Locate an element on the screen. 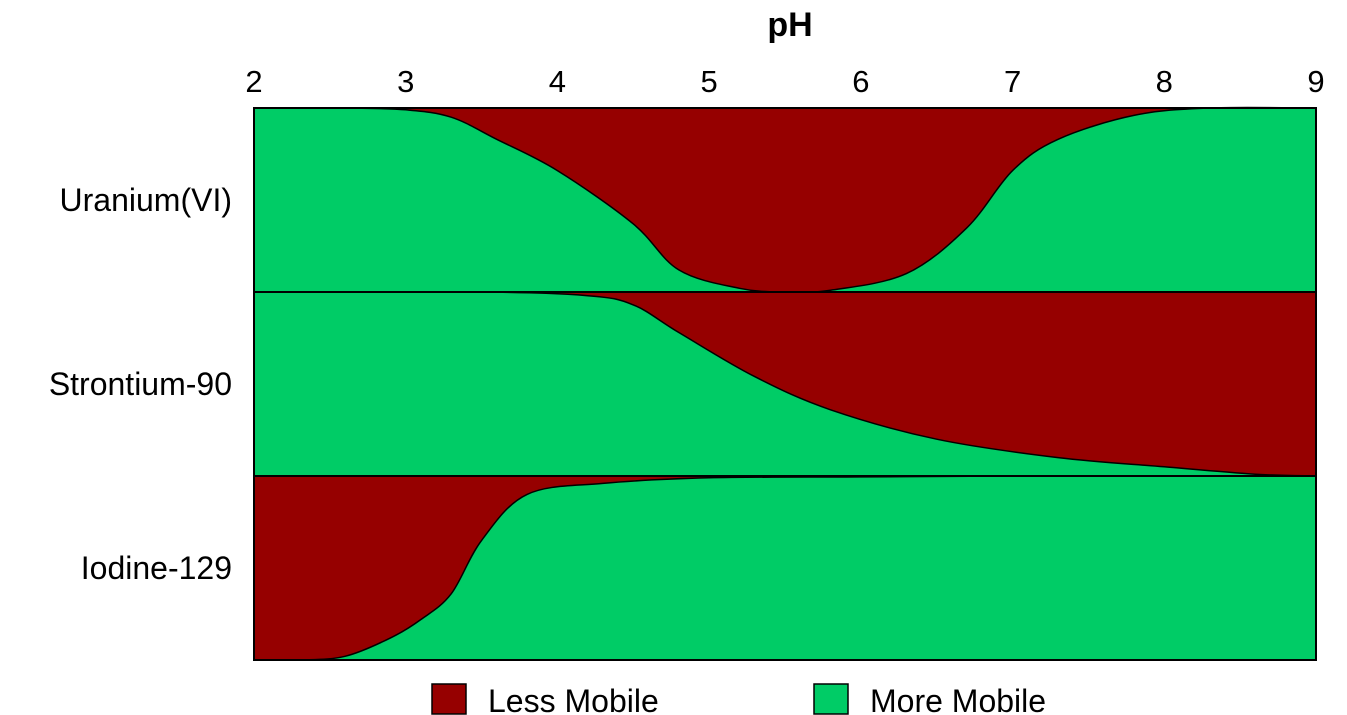 This screenshot has height=715, width=1347. row-label: Strontium-90 is located at coordinates (140, 384).